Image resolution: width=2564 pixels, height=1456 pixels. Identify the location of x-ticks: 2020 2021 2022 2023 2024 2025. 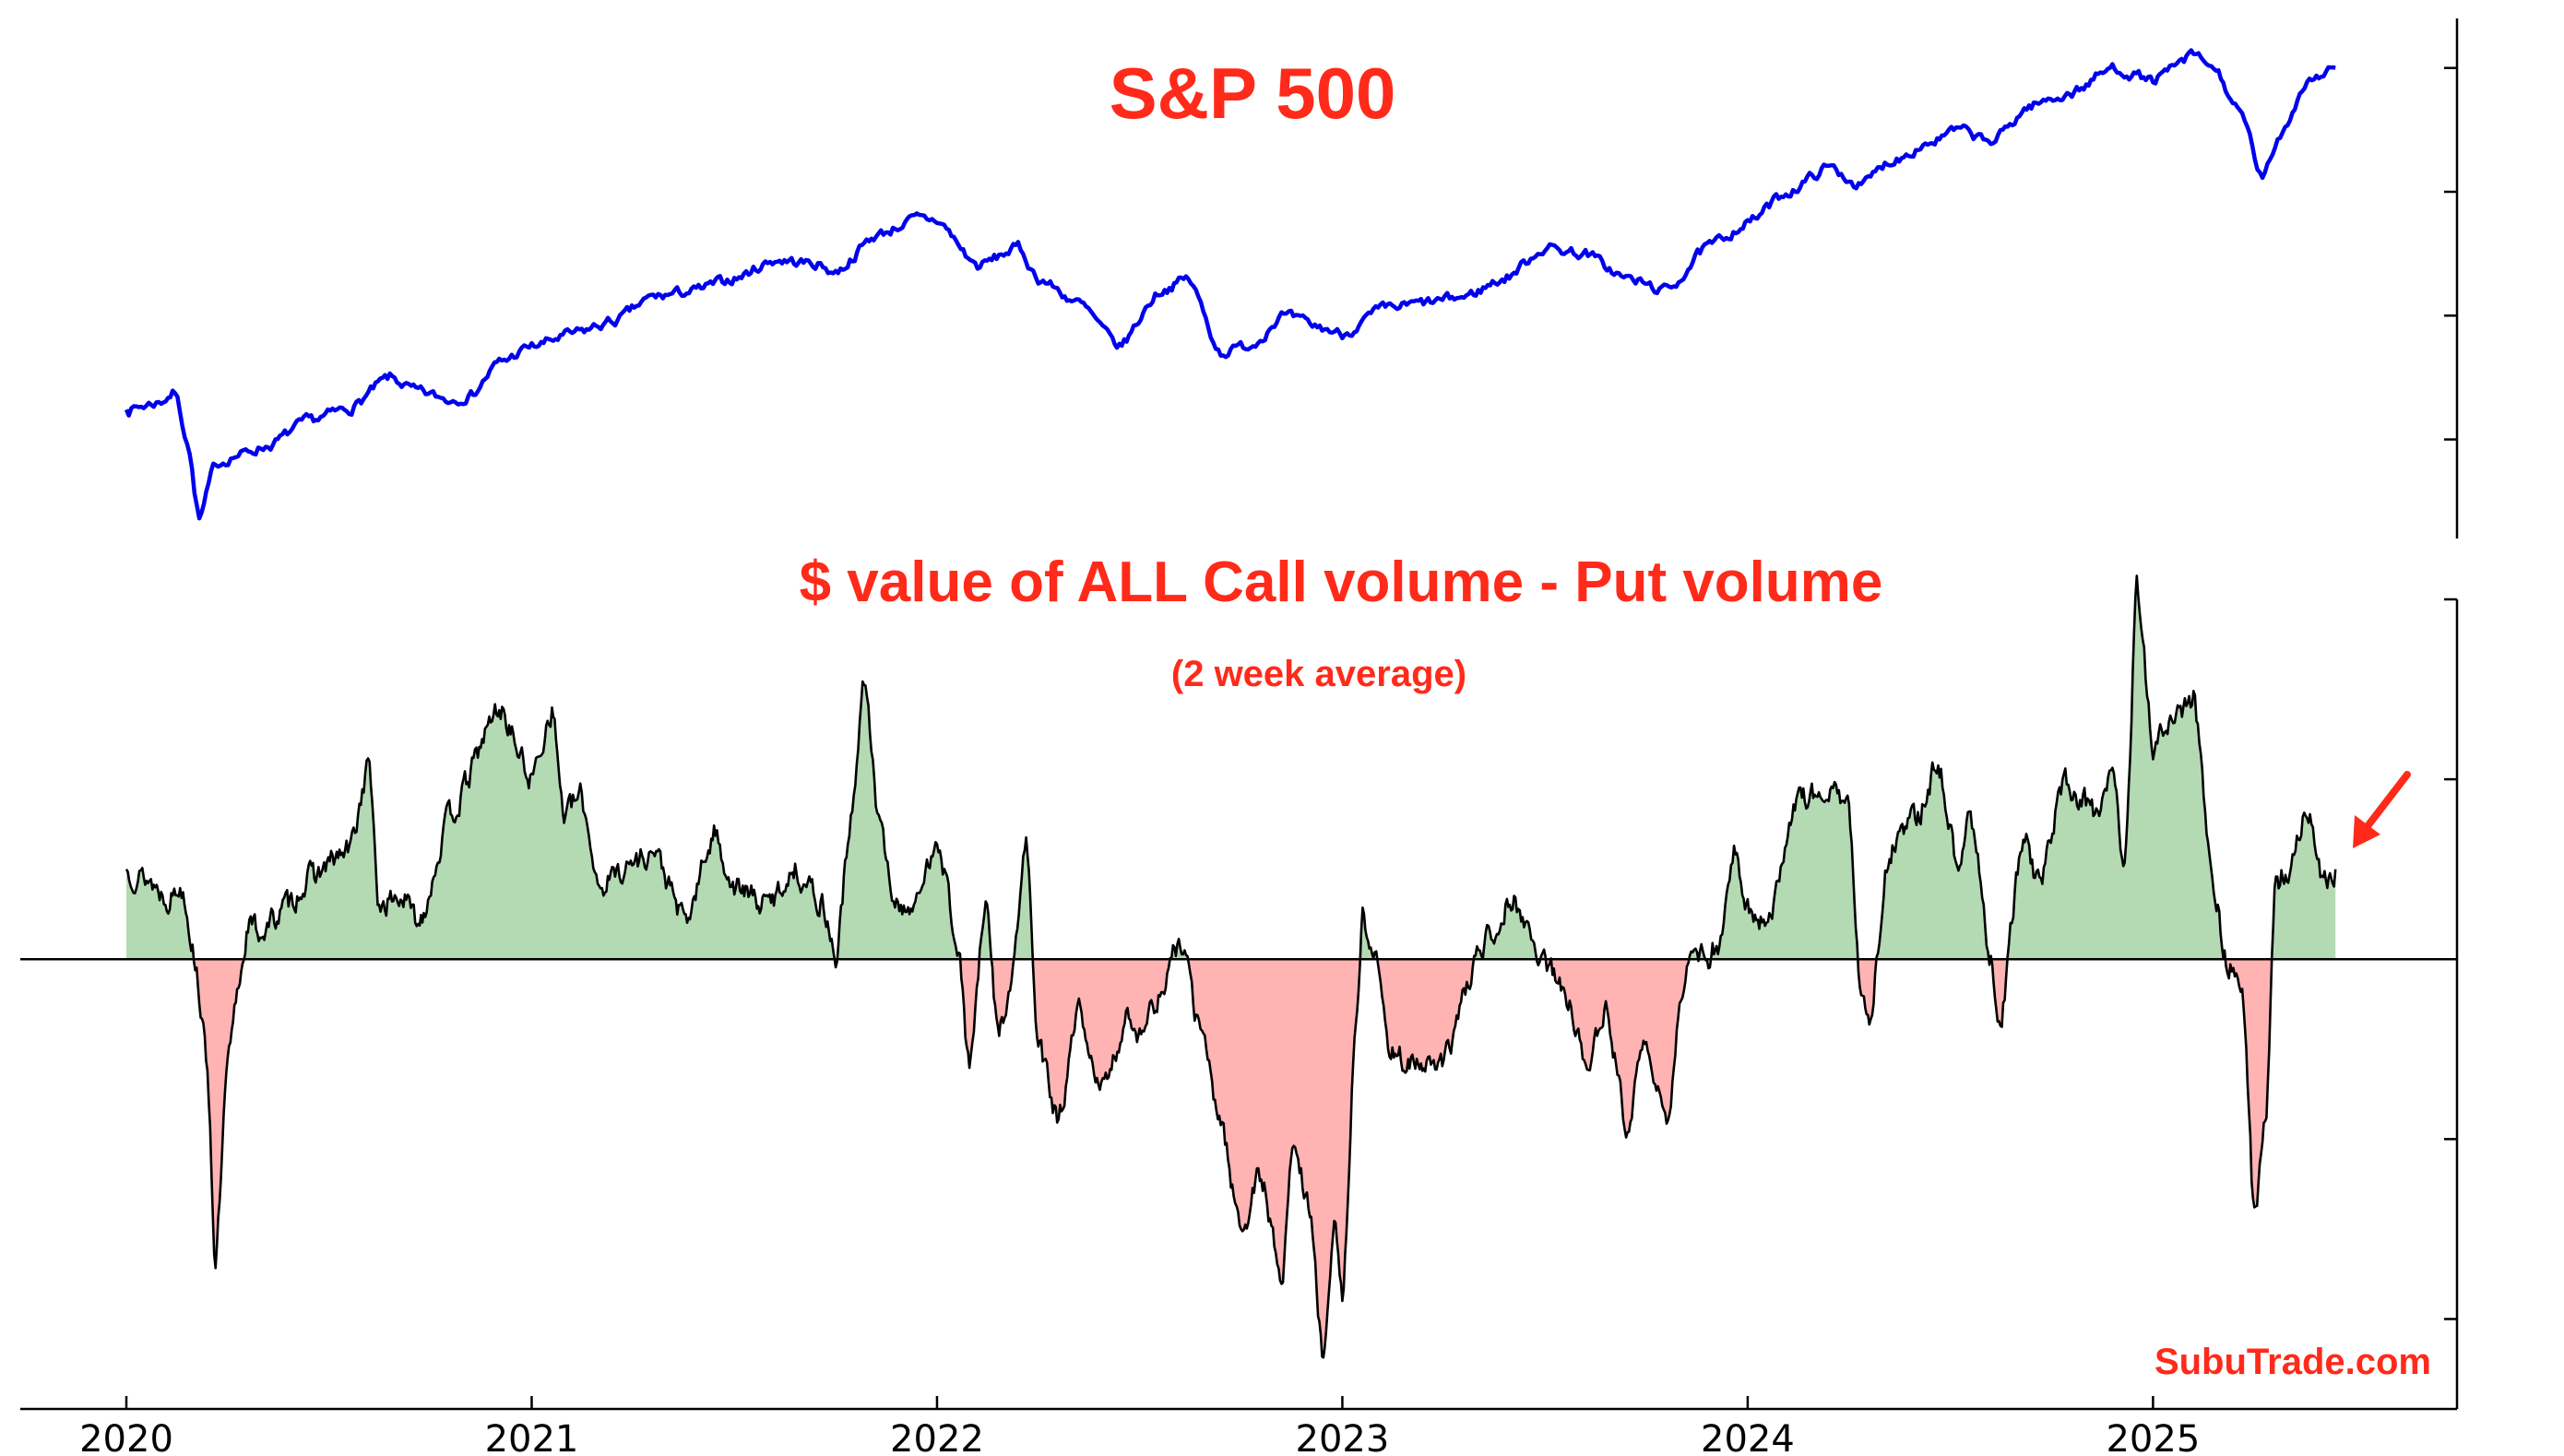
(1139, 1426).